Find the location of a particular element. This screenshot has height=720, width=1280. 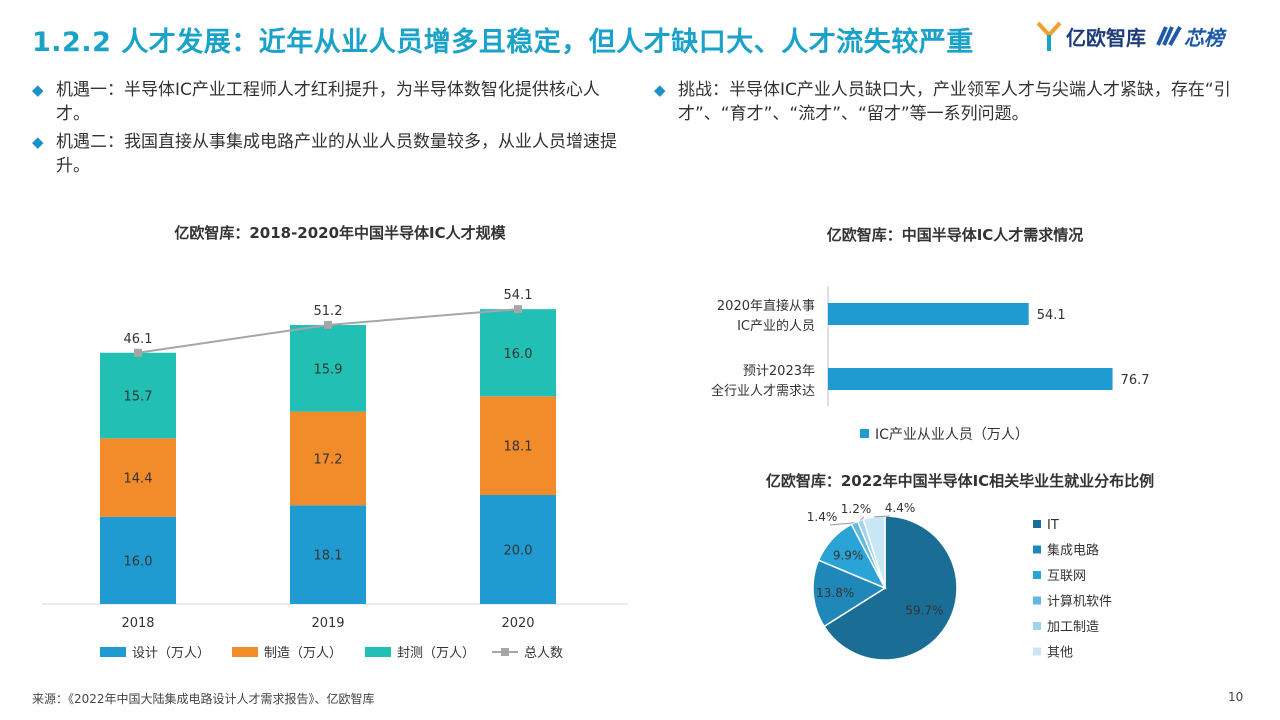

logo-text: 亿欧智库 is located at coordinates (1106, 37).